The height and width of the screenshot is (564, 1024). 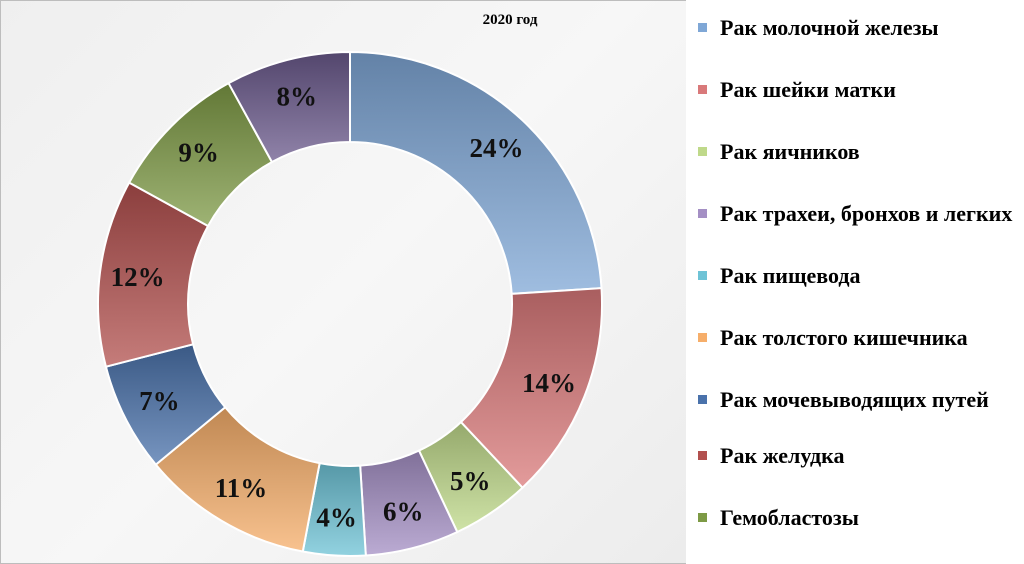 I want to click on legend-item: Рак трахеи, бронхов и легких, so click(x=858, y=213).